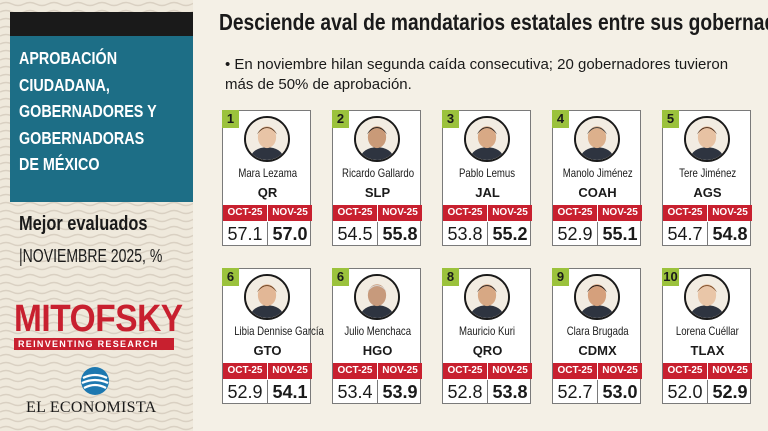 This screenshot has width=768, height=431. I want to click on governor-name: Ricardo Gallardo, so click(378, 173).